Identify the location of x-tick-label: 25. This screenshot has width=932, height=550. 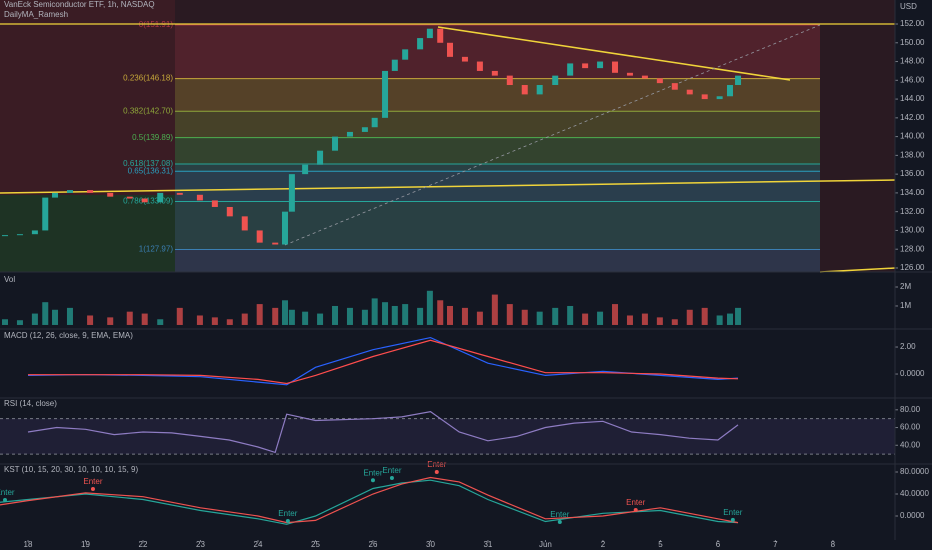
(315, 544).